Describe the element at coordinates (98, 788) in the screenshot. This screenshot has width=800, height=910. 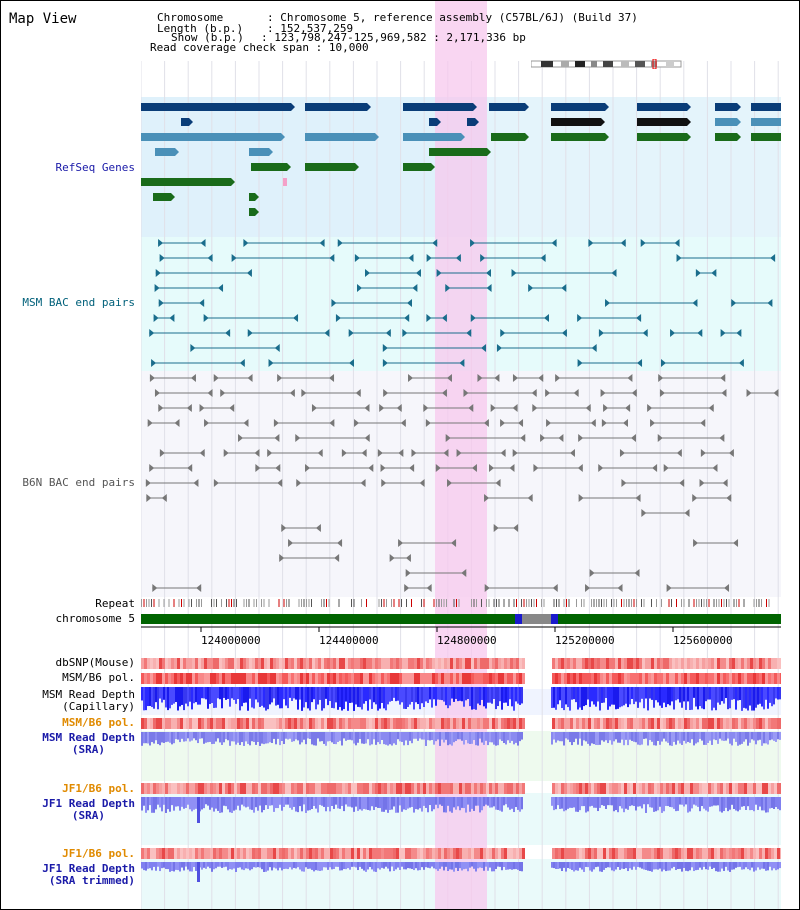
I see `track-label-jf1-b6-pol-1: JF1/B6 pol.` at that location.